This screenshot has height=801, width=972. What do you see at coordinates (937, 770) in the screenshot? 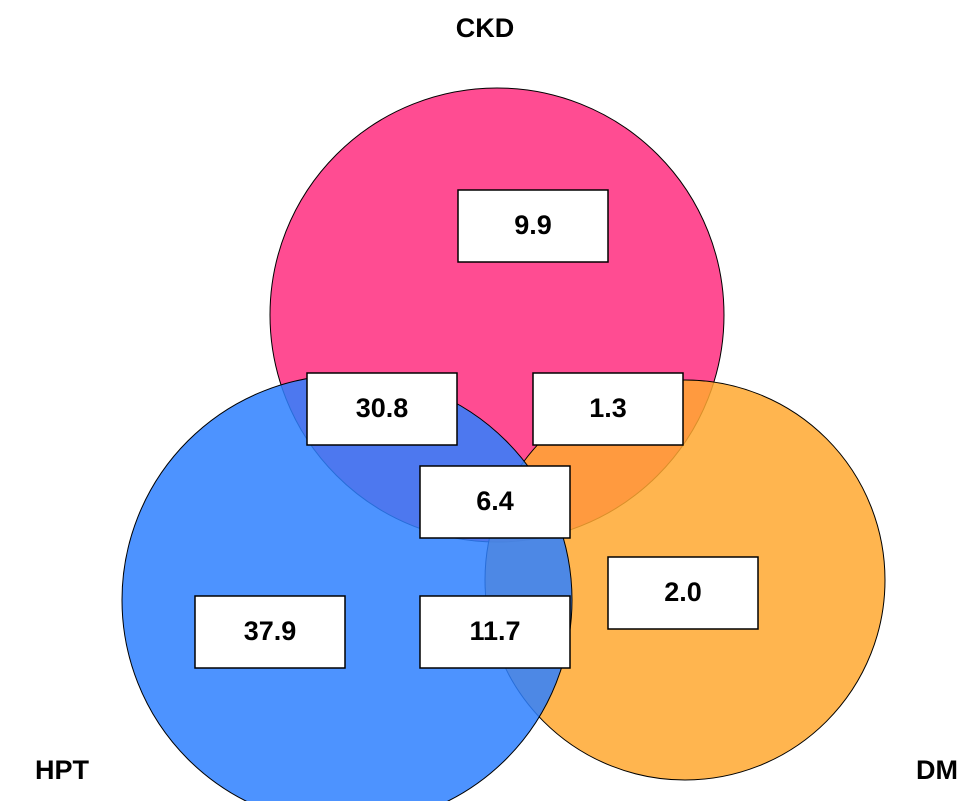
I see `set-label: DM` at bounding box center [937, 770].